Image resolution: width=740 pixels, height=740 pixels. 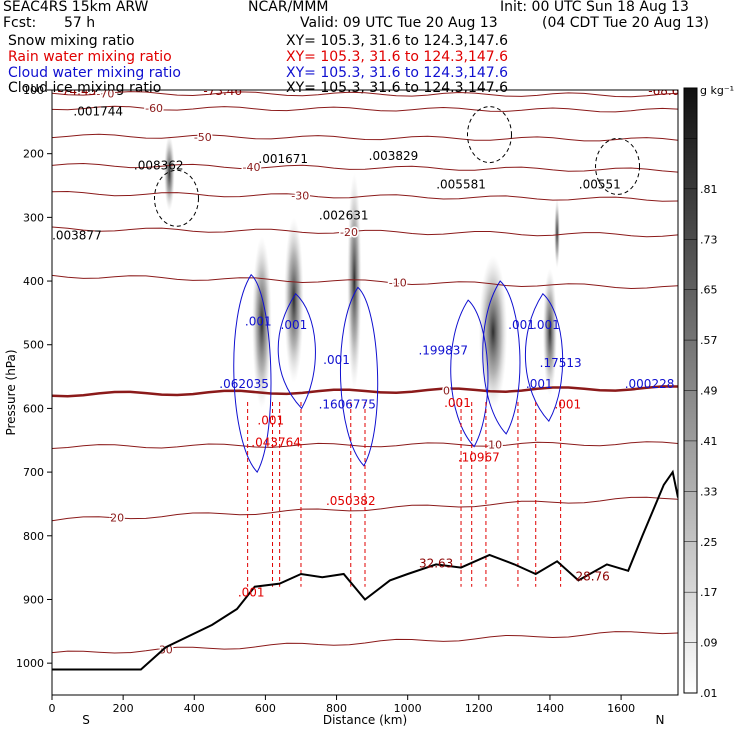 What do you see at coordinates (709, 290) in the screenshot?
I see `colorbar-label: .65` at bounding box center [709, 290].